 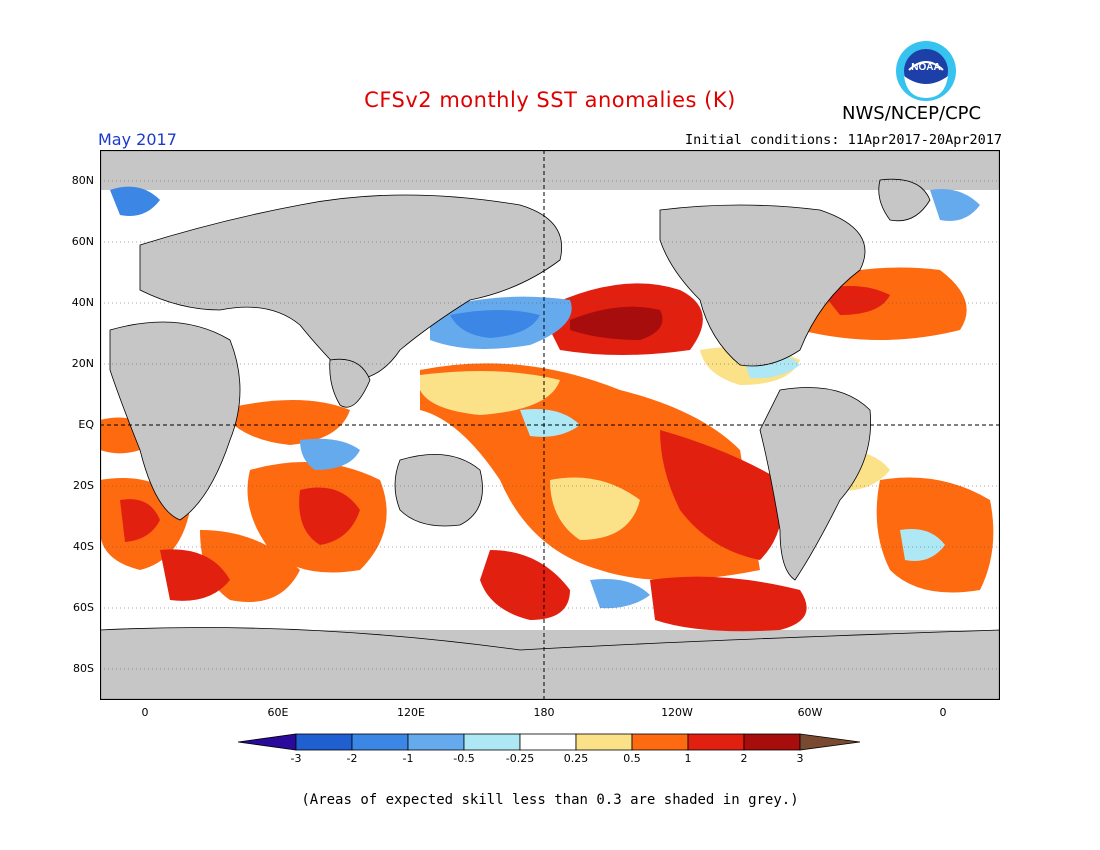 I want to click on map-title: CFSv2 monthly SST anomalies (K), so click(x=550, y=100).